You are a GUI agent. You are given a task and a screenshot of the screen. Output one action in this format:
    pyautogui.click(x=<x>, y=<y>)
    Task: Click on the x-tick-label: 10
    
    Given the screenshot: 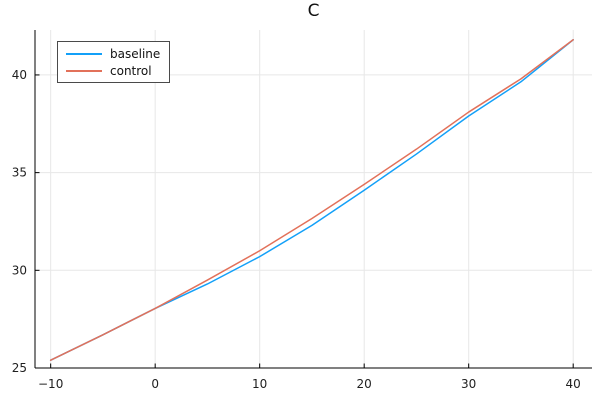 What is the action you would take?
    pyautogui.click(x=259, y=384)
    